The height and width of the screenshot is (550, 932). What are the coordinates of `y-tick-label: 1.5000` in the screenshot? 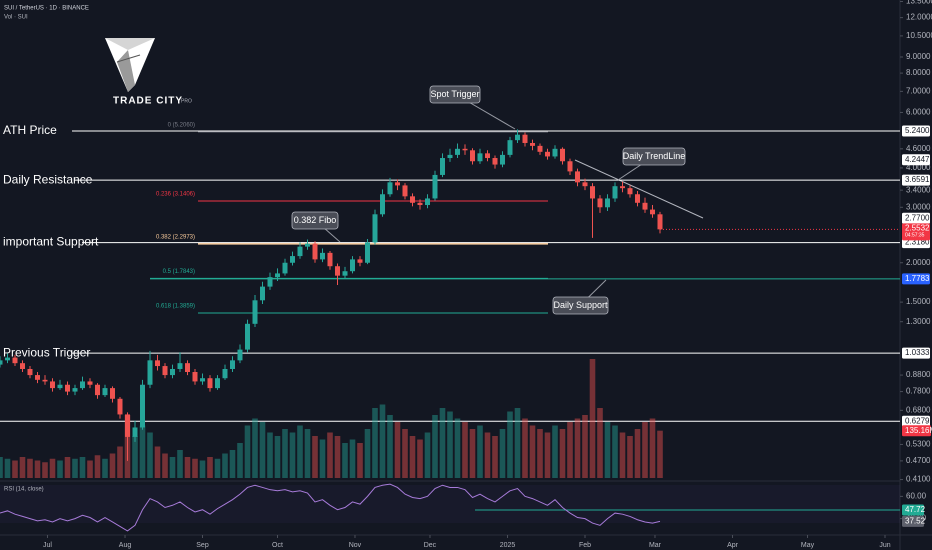 It's located at (918, 301).